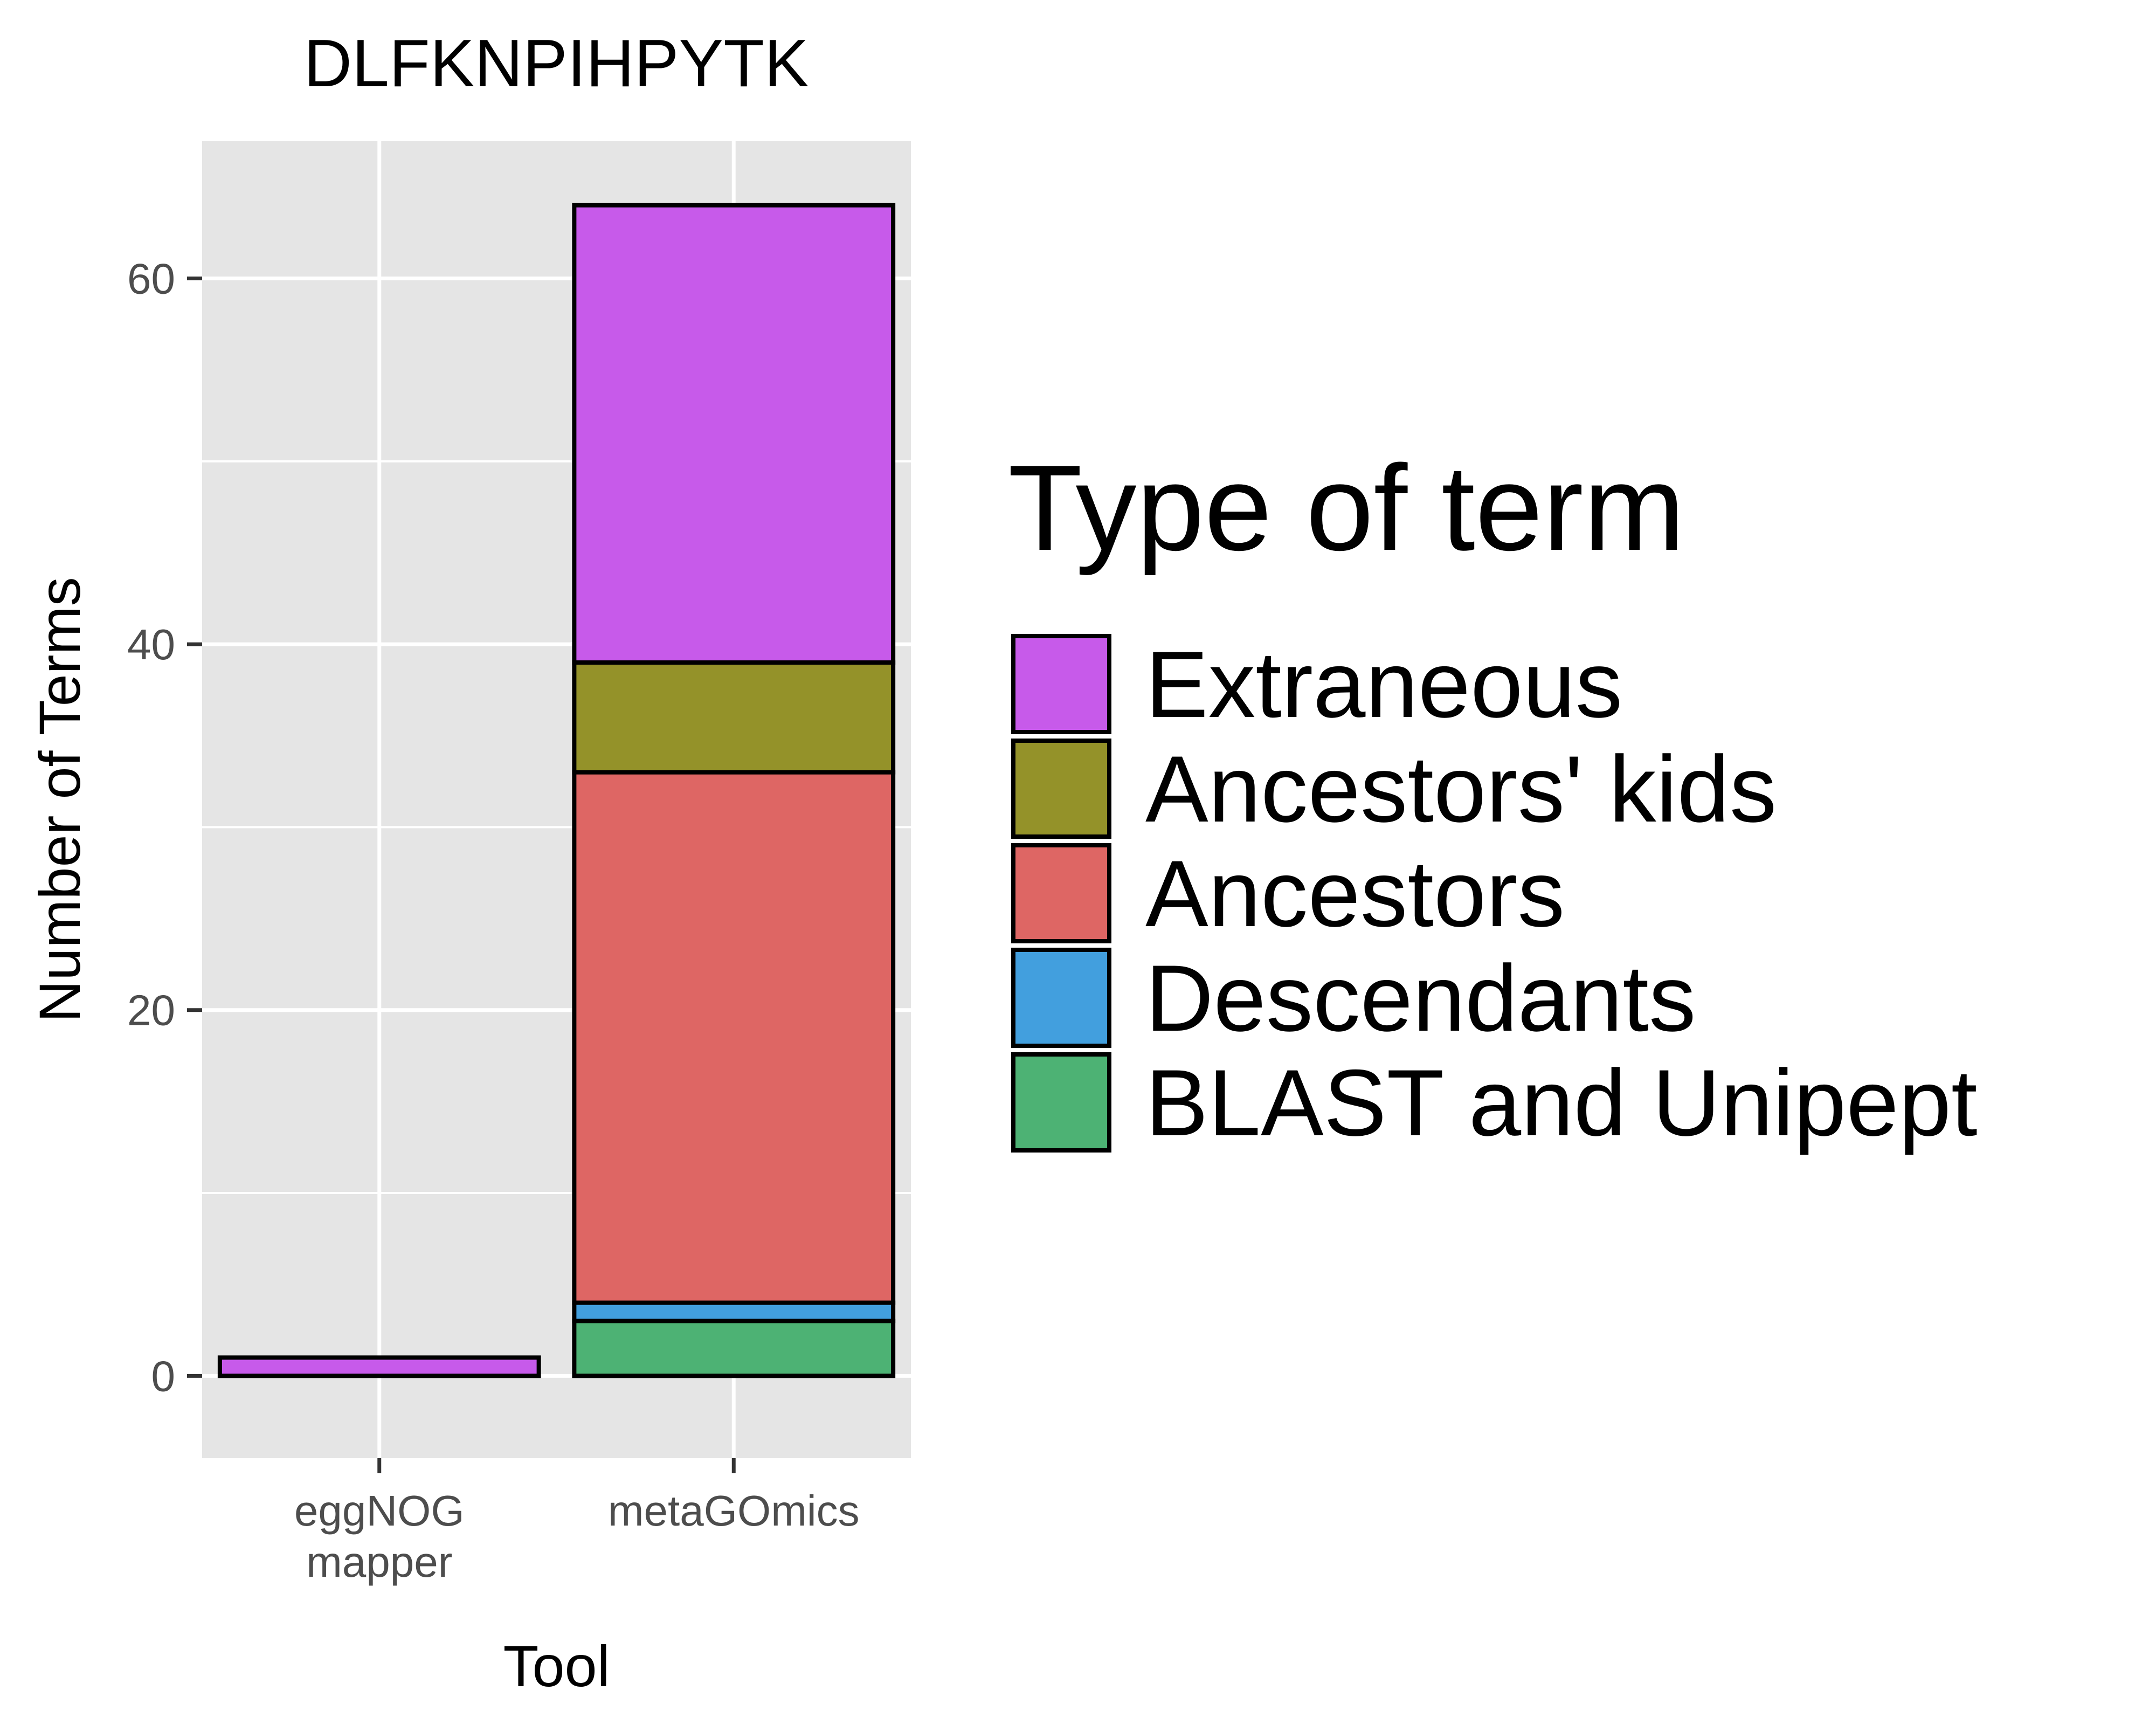 The image size is (2156, 1725). I want to click on x-tick-label: mapper, so click(379, 1562).